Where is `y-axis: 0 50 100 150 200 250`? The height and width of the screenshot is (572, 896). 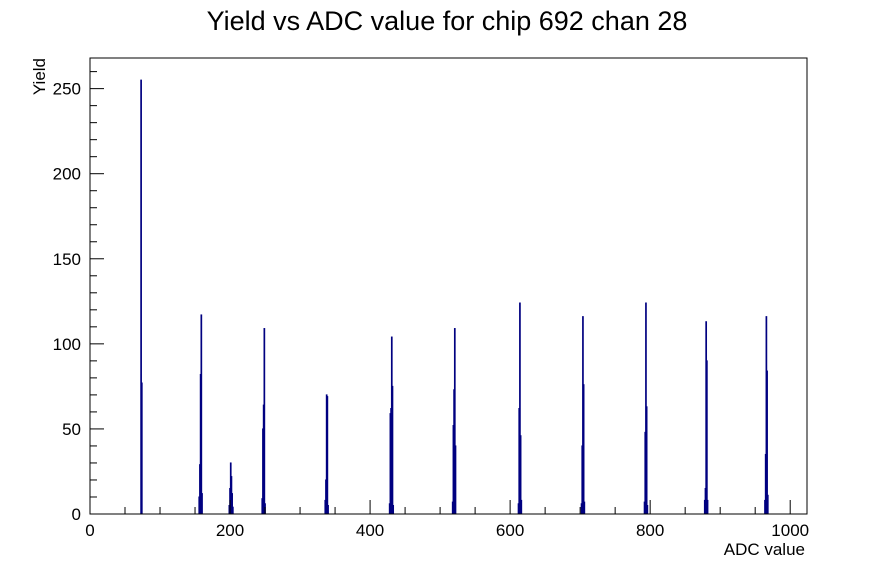 y-axis: 0 50 100 150 200 250 is located at coordinates (78, 297).